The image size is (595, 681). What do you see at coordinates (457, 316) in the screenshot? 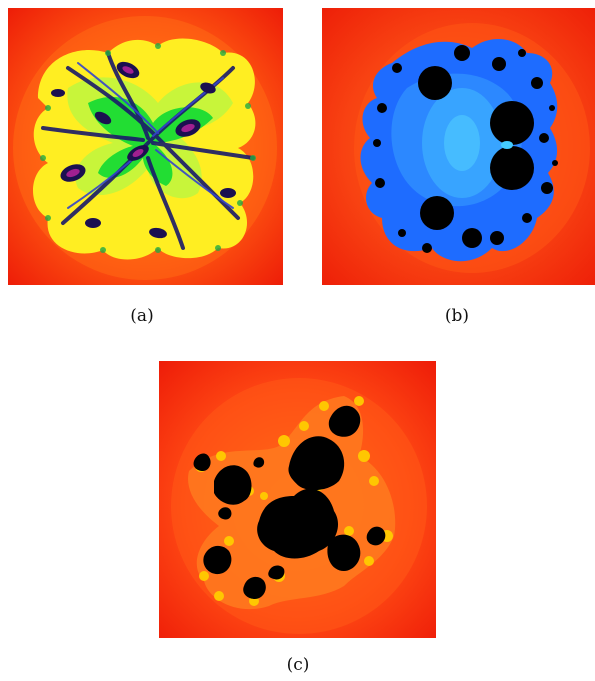
I see `caption-b: (b)` at bounding box center [457, 316].